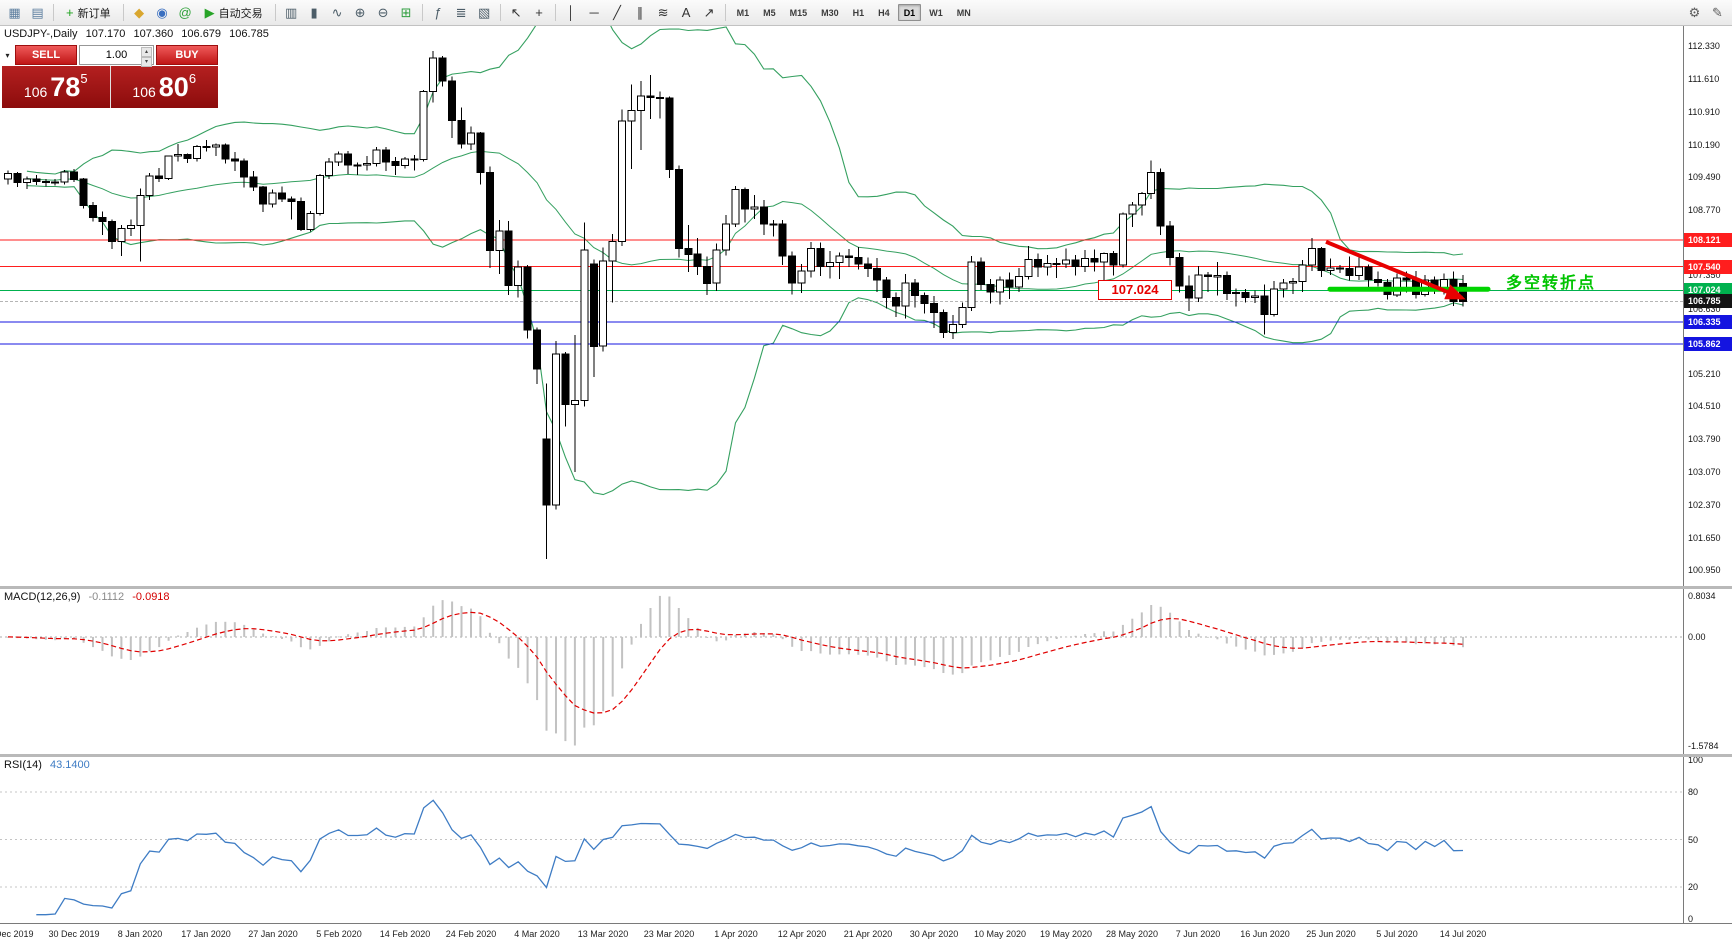 The height and width of the screenshot is (945, 1732). I want to click on chart-settings-button: ⚙, so click(1694, 13).